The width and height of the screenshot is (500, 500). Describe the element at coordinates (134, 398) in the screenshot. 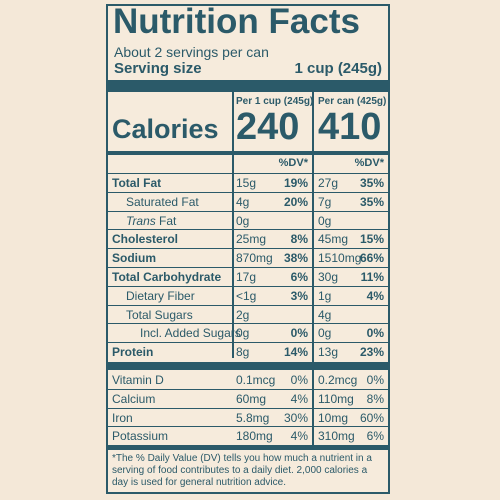

I see `row-name: Calcium` at that location.